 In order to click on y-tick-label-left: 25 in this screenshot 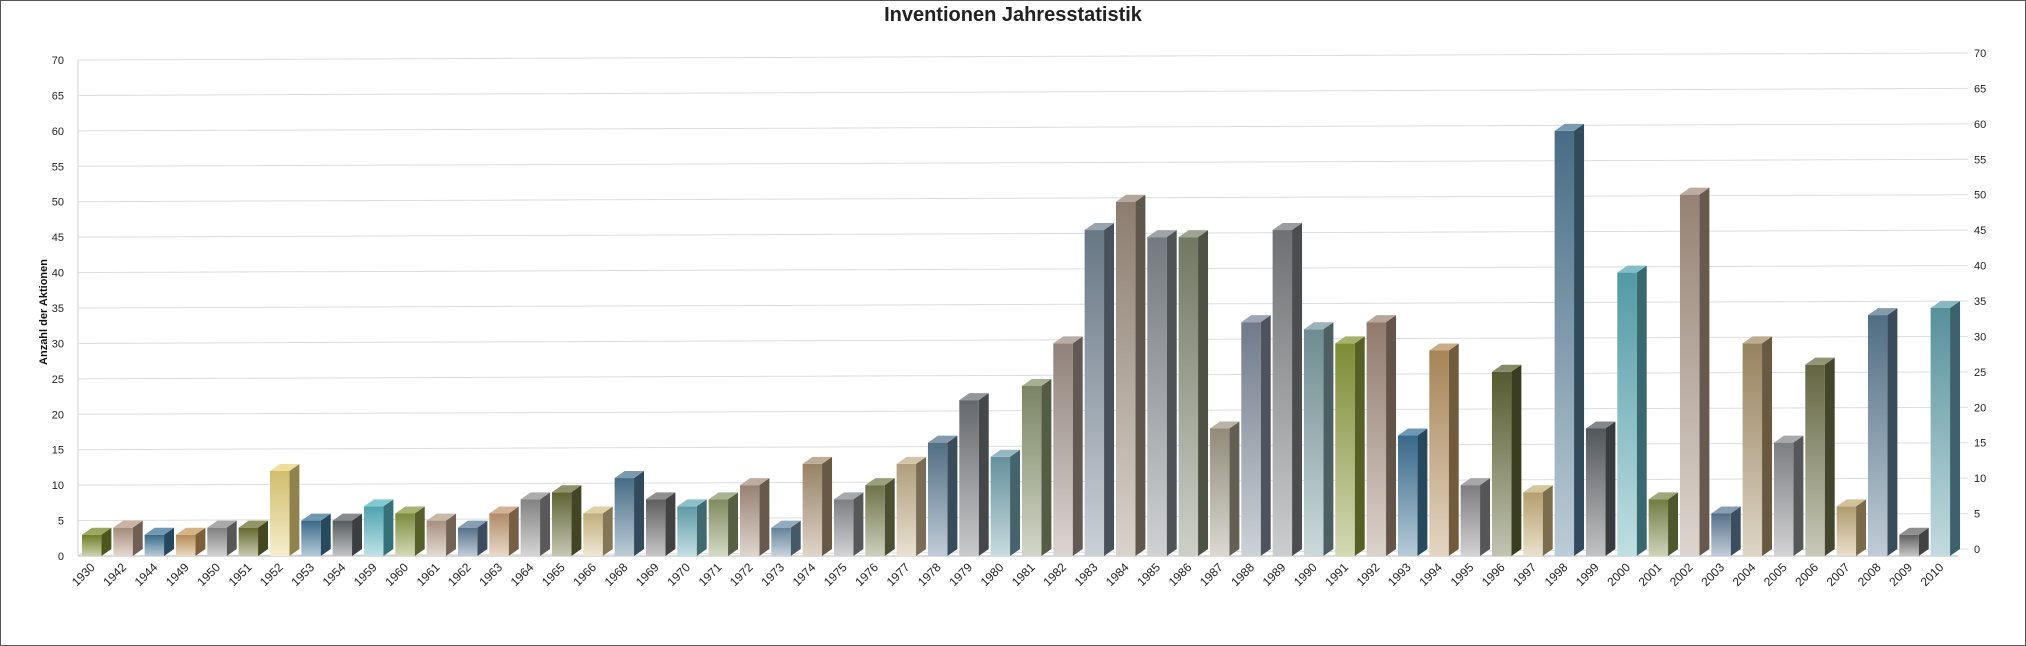, I will do `click(58, 380)`.